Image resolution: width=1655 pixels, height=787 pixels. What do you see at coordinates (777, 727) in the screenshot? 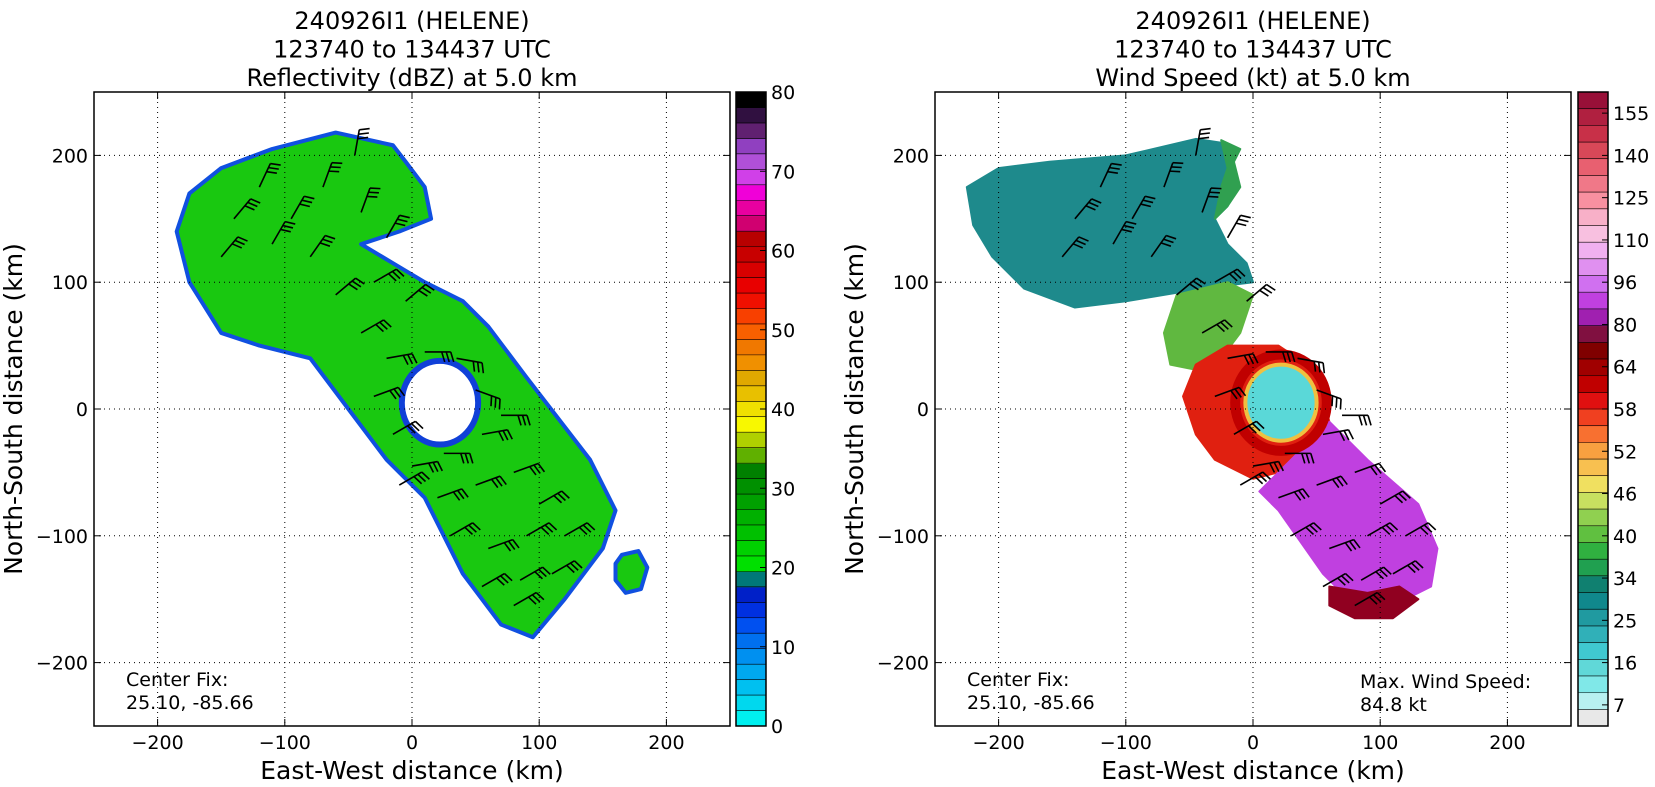
I see `colorbar-tick-label: 0` at bounding box center [777, 727].